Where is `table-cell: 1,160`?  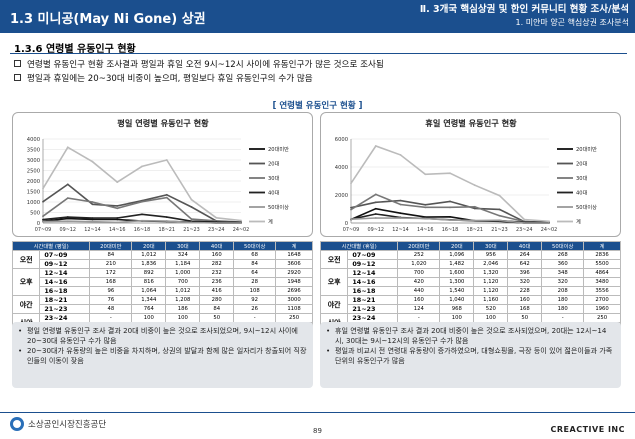
table-cell: 1,160 is located at coordinates (491, 300).